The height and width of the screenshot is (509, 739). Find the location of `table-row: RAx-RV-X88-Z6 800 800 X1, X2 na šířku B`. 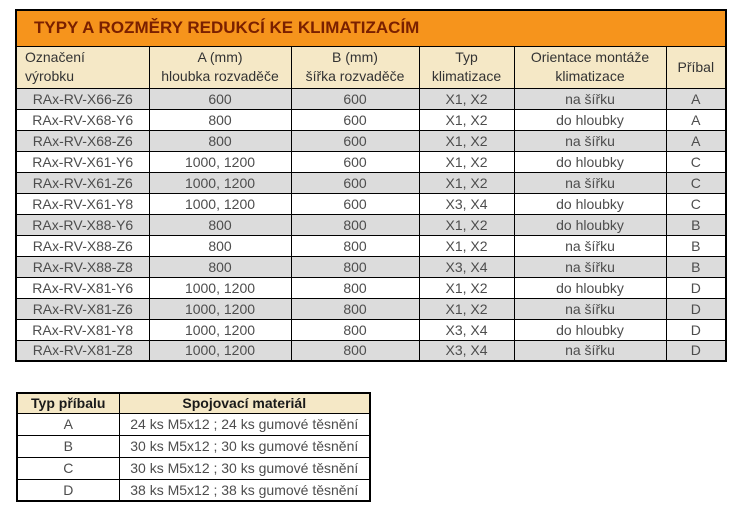

table-row: RAx-RV-X88-Z6 800 800 X1, X2 na šířku B is located at coordinates (371, 245).